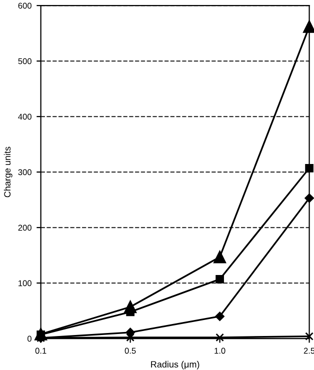 This screenshot has width=314, height=370. Describe the element at coordinates (175, 365) in the screenshot. I see `x-axis-title: Radius (μm)` at that location.